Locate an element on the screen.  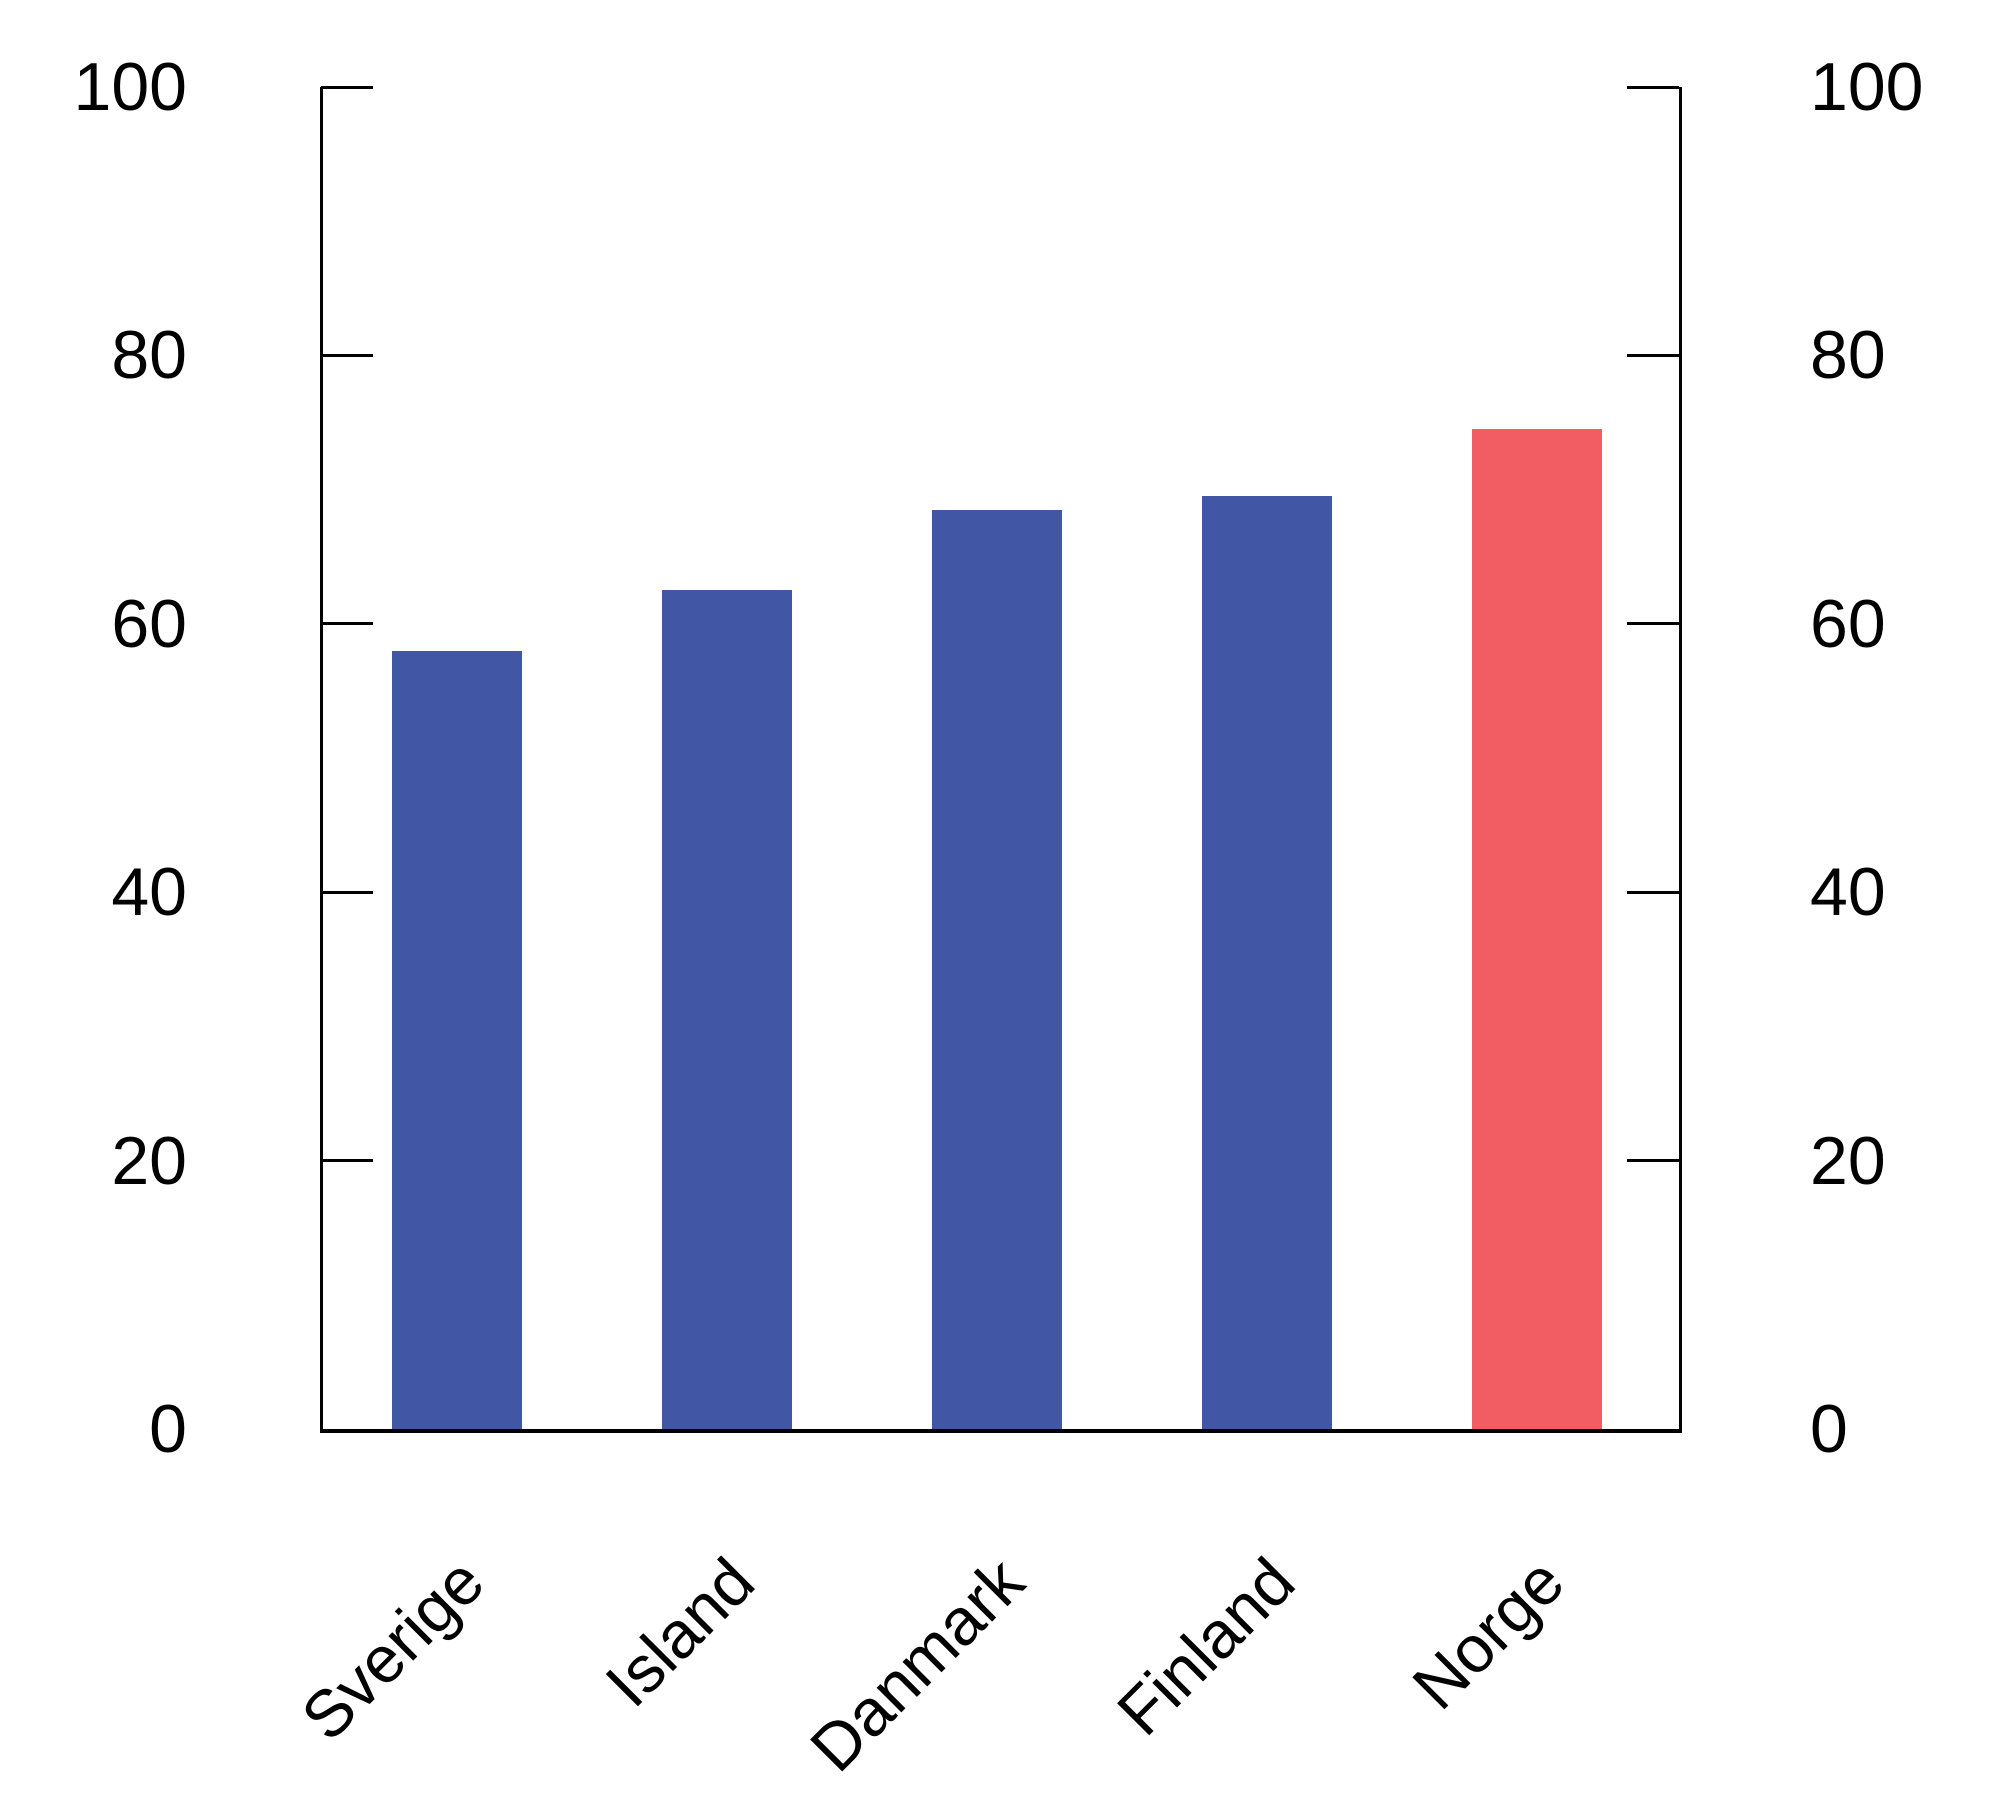
y-tick-label-left-40: 40 is located at coordinates (149, 892).